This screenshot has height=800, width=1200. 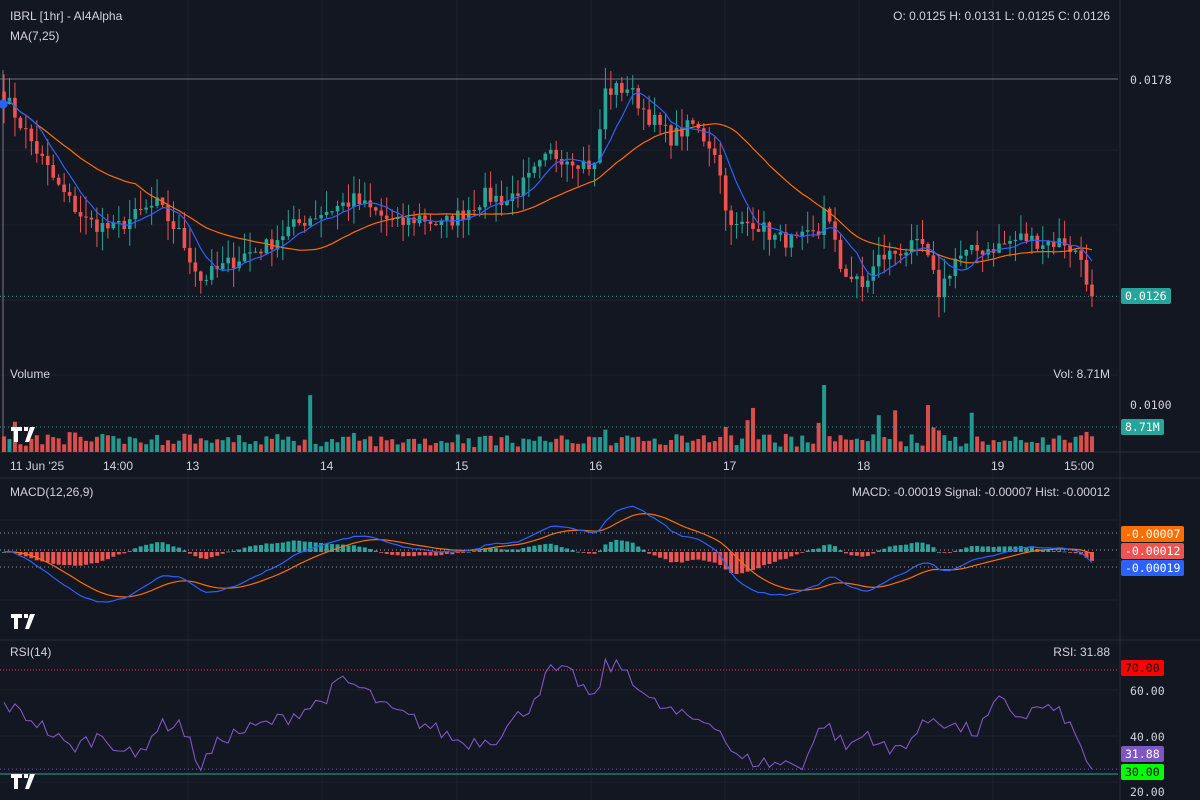 What do you see at coordinates (1146, 296) in the screenshot?
I see `last-price-tag: 0.0126` at bounding box center [1146, 296].